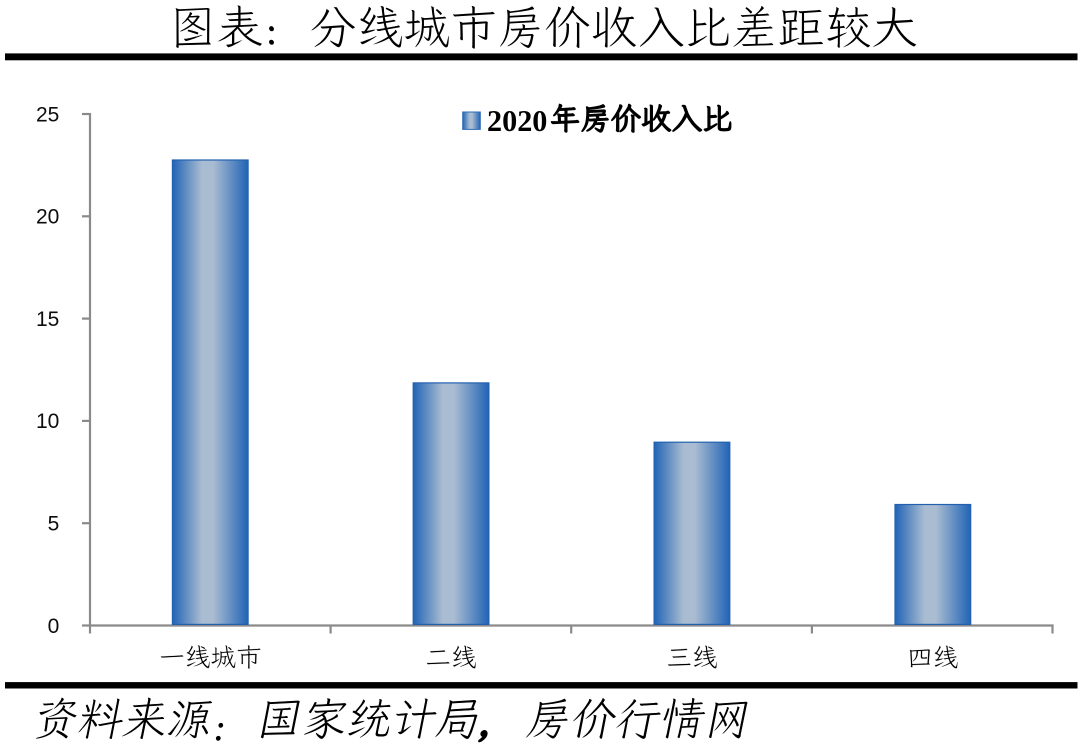  Describe the element at coordinates (517, 121) in the screenshot. I see `svg-text: 2020` at that location.